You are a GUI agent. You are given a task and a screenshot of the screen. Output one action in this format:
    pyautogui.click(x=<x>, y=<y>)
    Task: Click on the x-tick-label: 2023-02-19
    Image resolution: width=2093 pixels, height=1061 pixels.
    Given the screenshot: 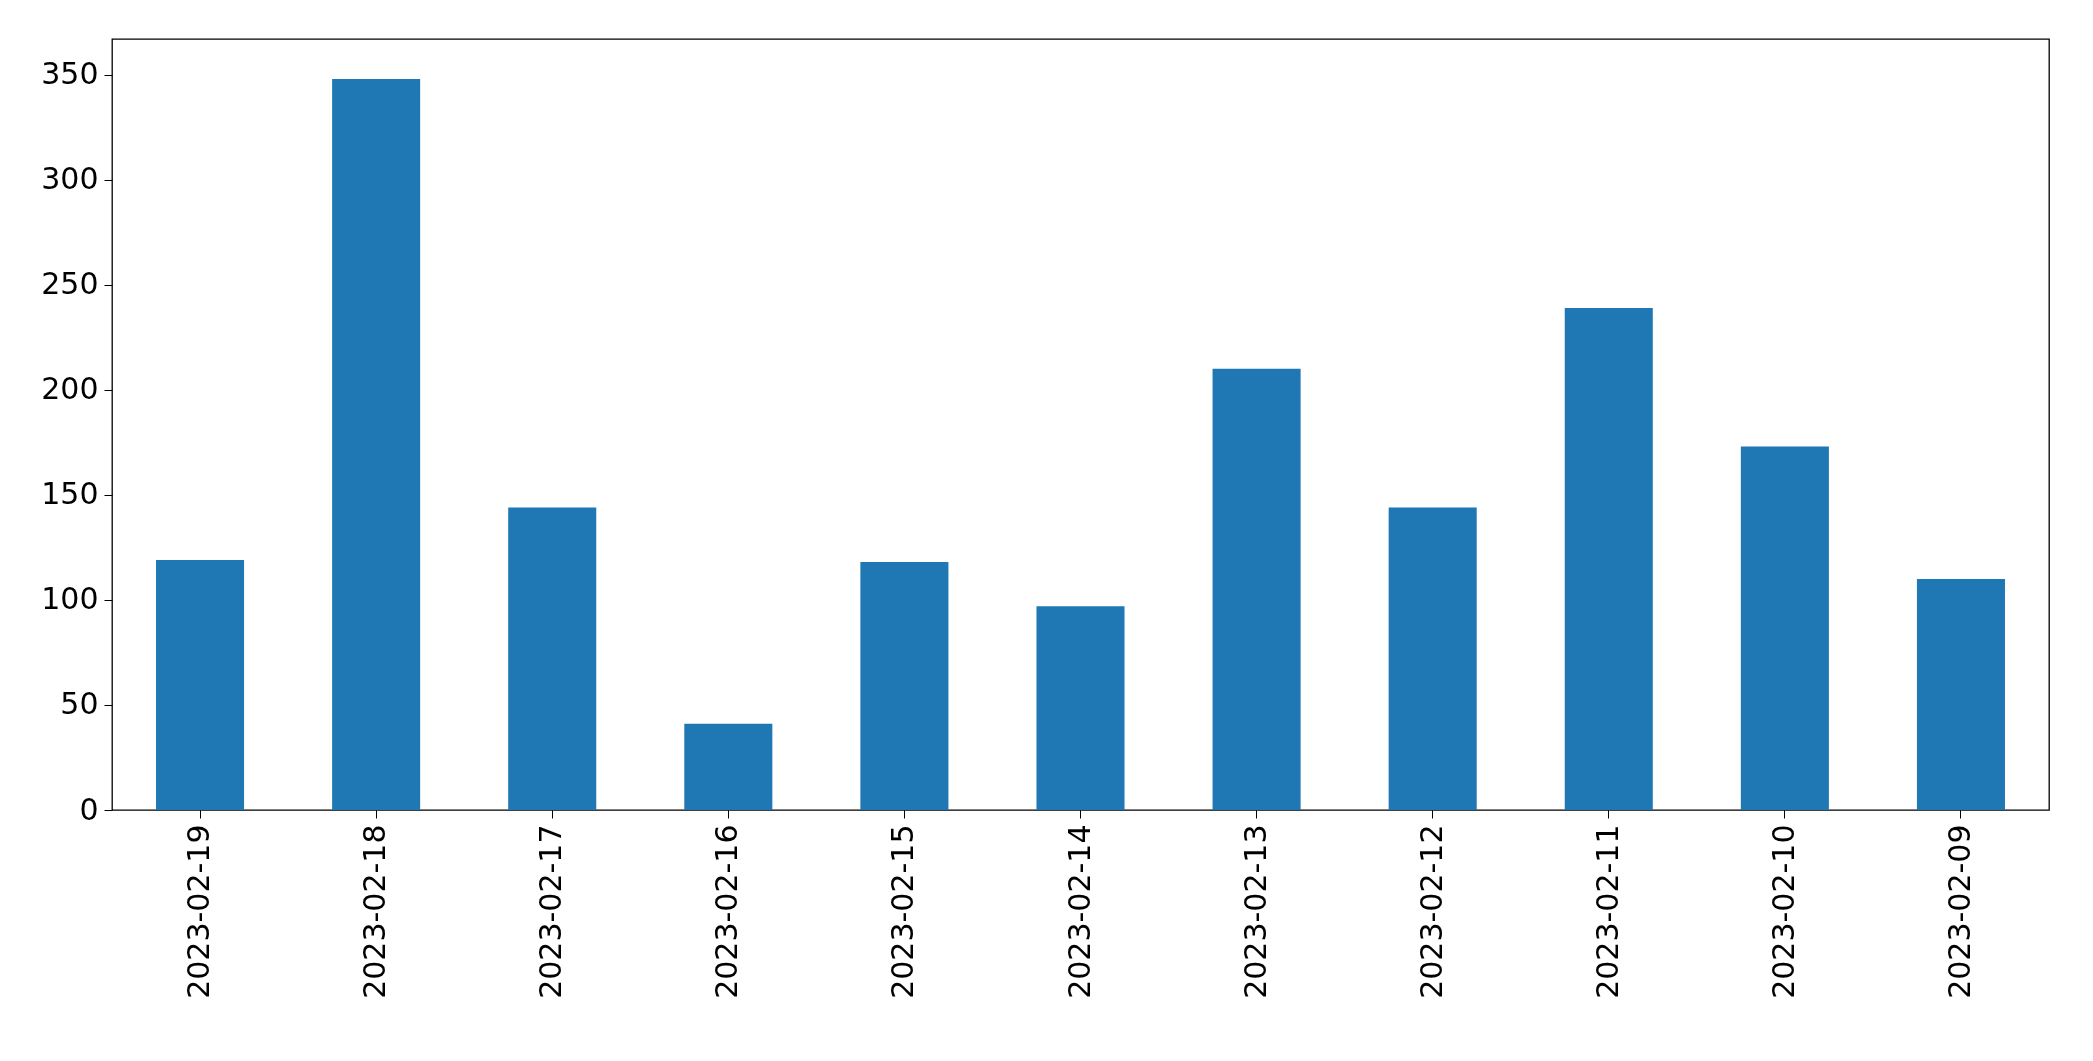 What is the action you would take?
    pyautogui.click(x=199, y=911)
    